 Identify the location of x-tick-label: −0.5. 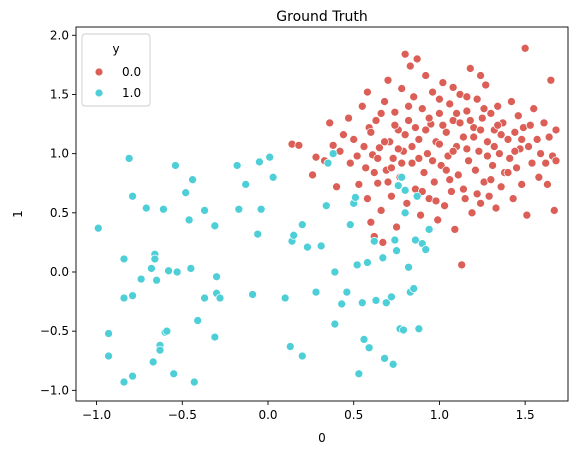
(182, 415).